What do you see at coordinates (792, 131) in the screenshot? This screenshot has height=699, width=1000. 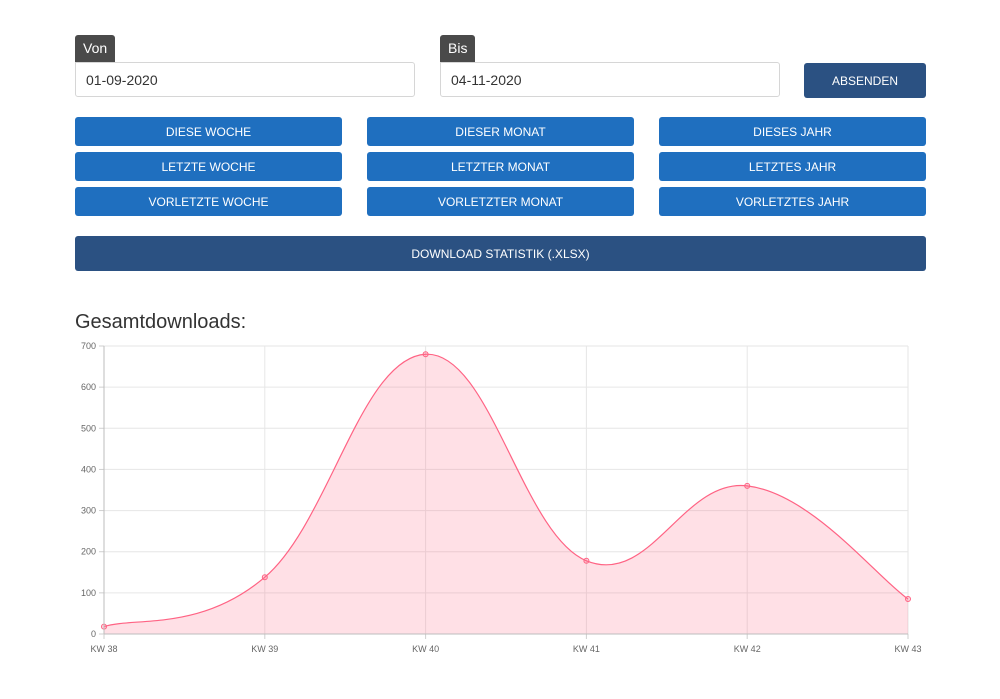 I see `this-year-button: DIESES JAHR` at bounding box center [792, 131].